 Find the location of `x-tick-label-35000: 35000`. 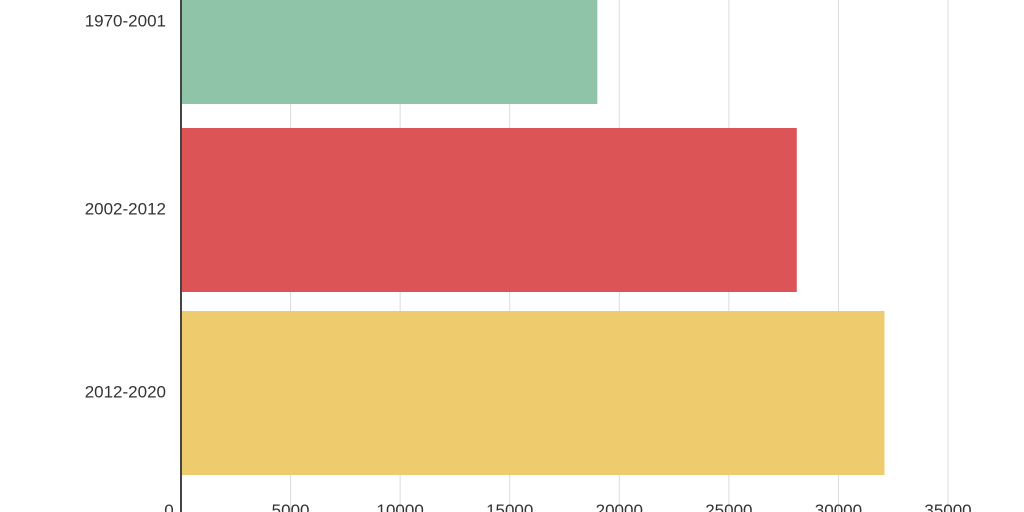

x-tick-label-35000: 35000 is located at coordinates (947, 506).